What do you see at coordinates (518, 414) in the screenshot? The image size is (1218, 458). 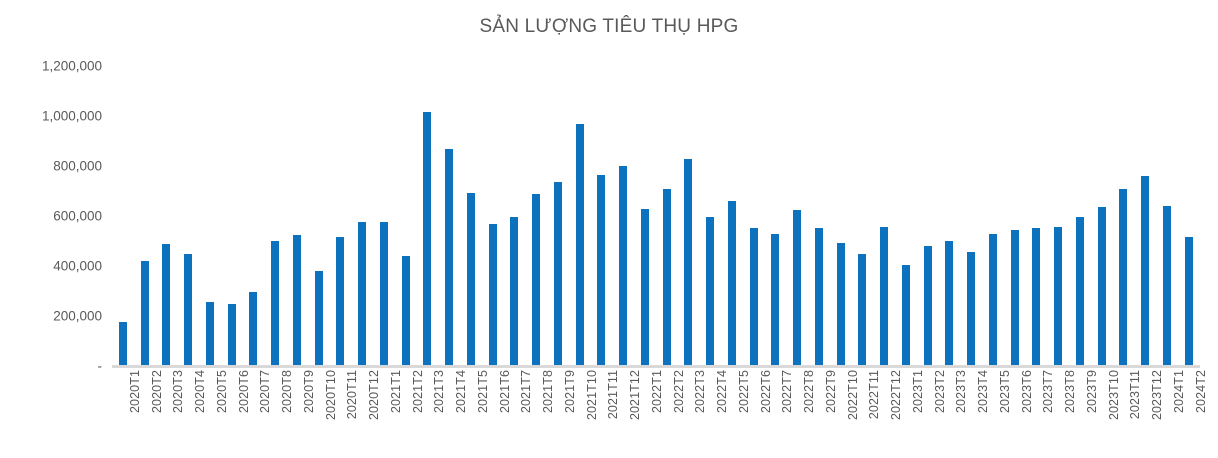 I see `x-axis-tick: 2021T7` at bounding box center [518, 414].